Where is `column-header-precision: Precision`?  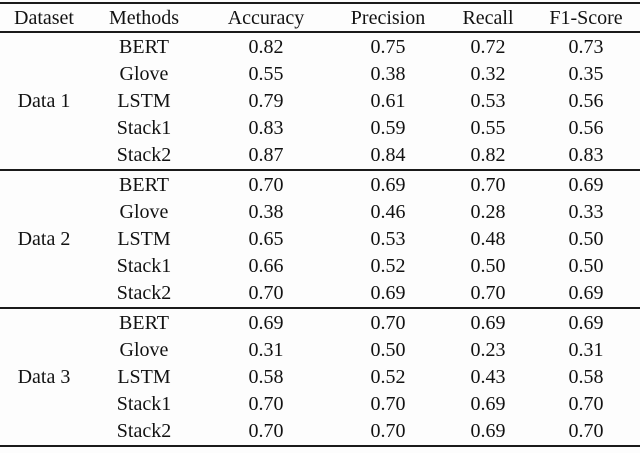 column-header-precision: Precision is located at coordinates (388, 17).